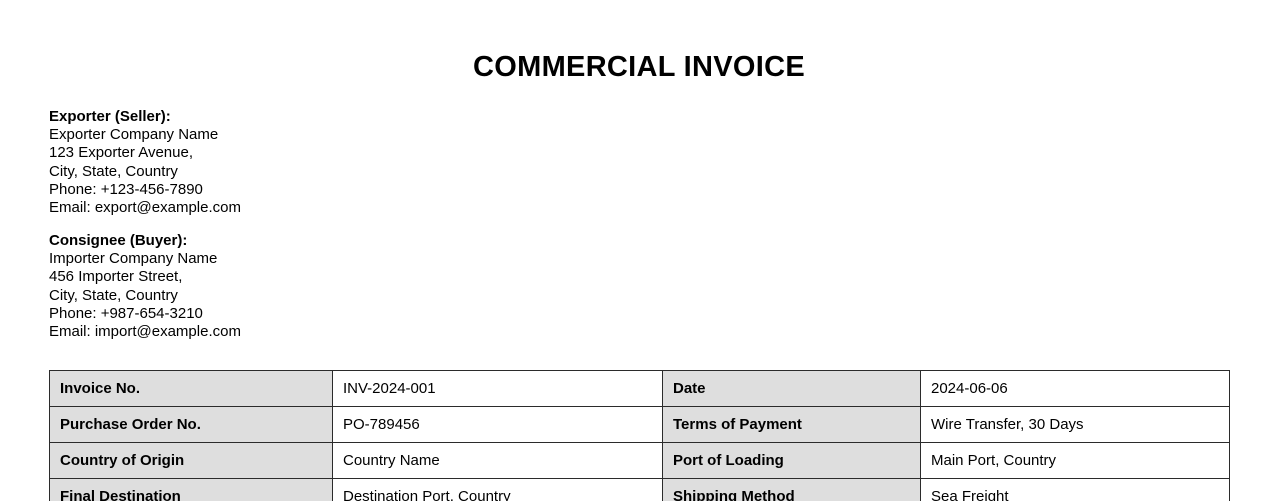 Image resolution: width=1278 pixels, height=501 pixels. What do you see at coordinates (118, 240) in the screenshot?
I see `consignee-heading: Consignee (Buyer):` at bounding box center [118, 240].